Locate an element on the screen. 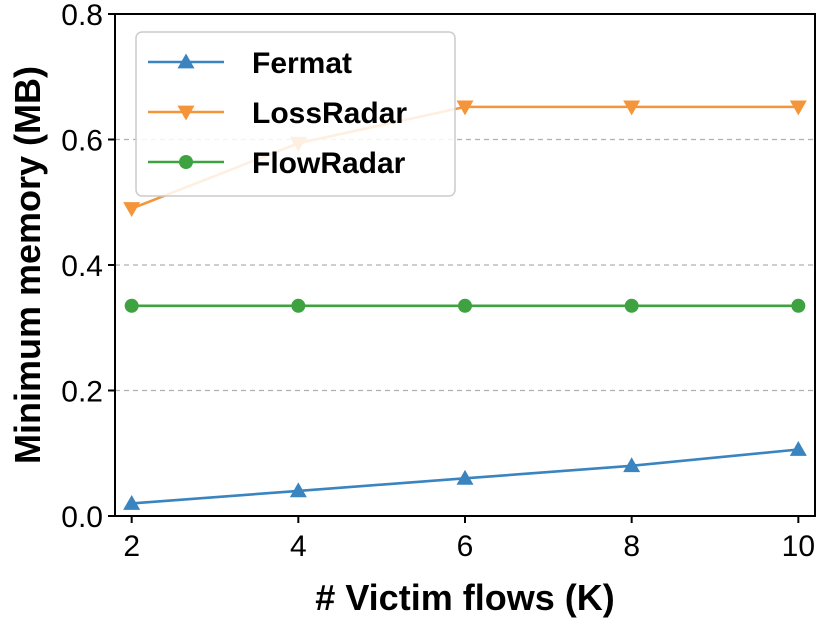 Image resolution: width=830 pixels, height=621 pixels. x-tick-label: 8 is located at coordinates (631, 546).